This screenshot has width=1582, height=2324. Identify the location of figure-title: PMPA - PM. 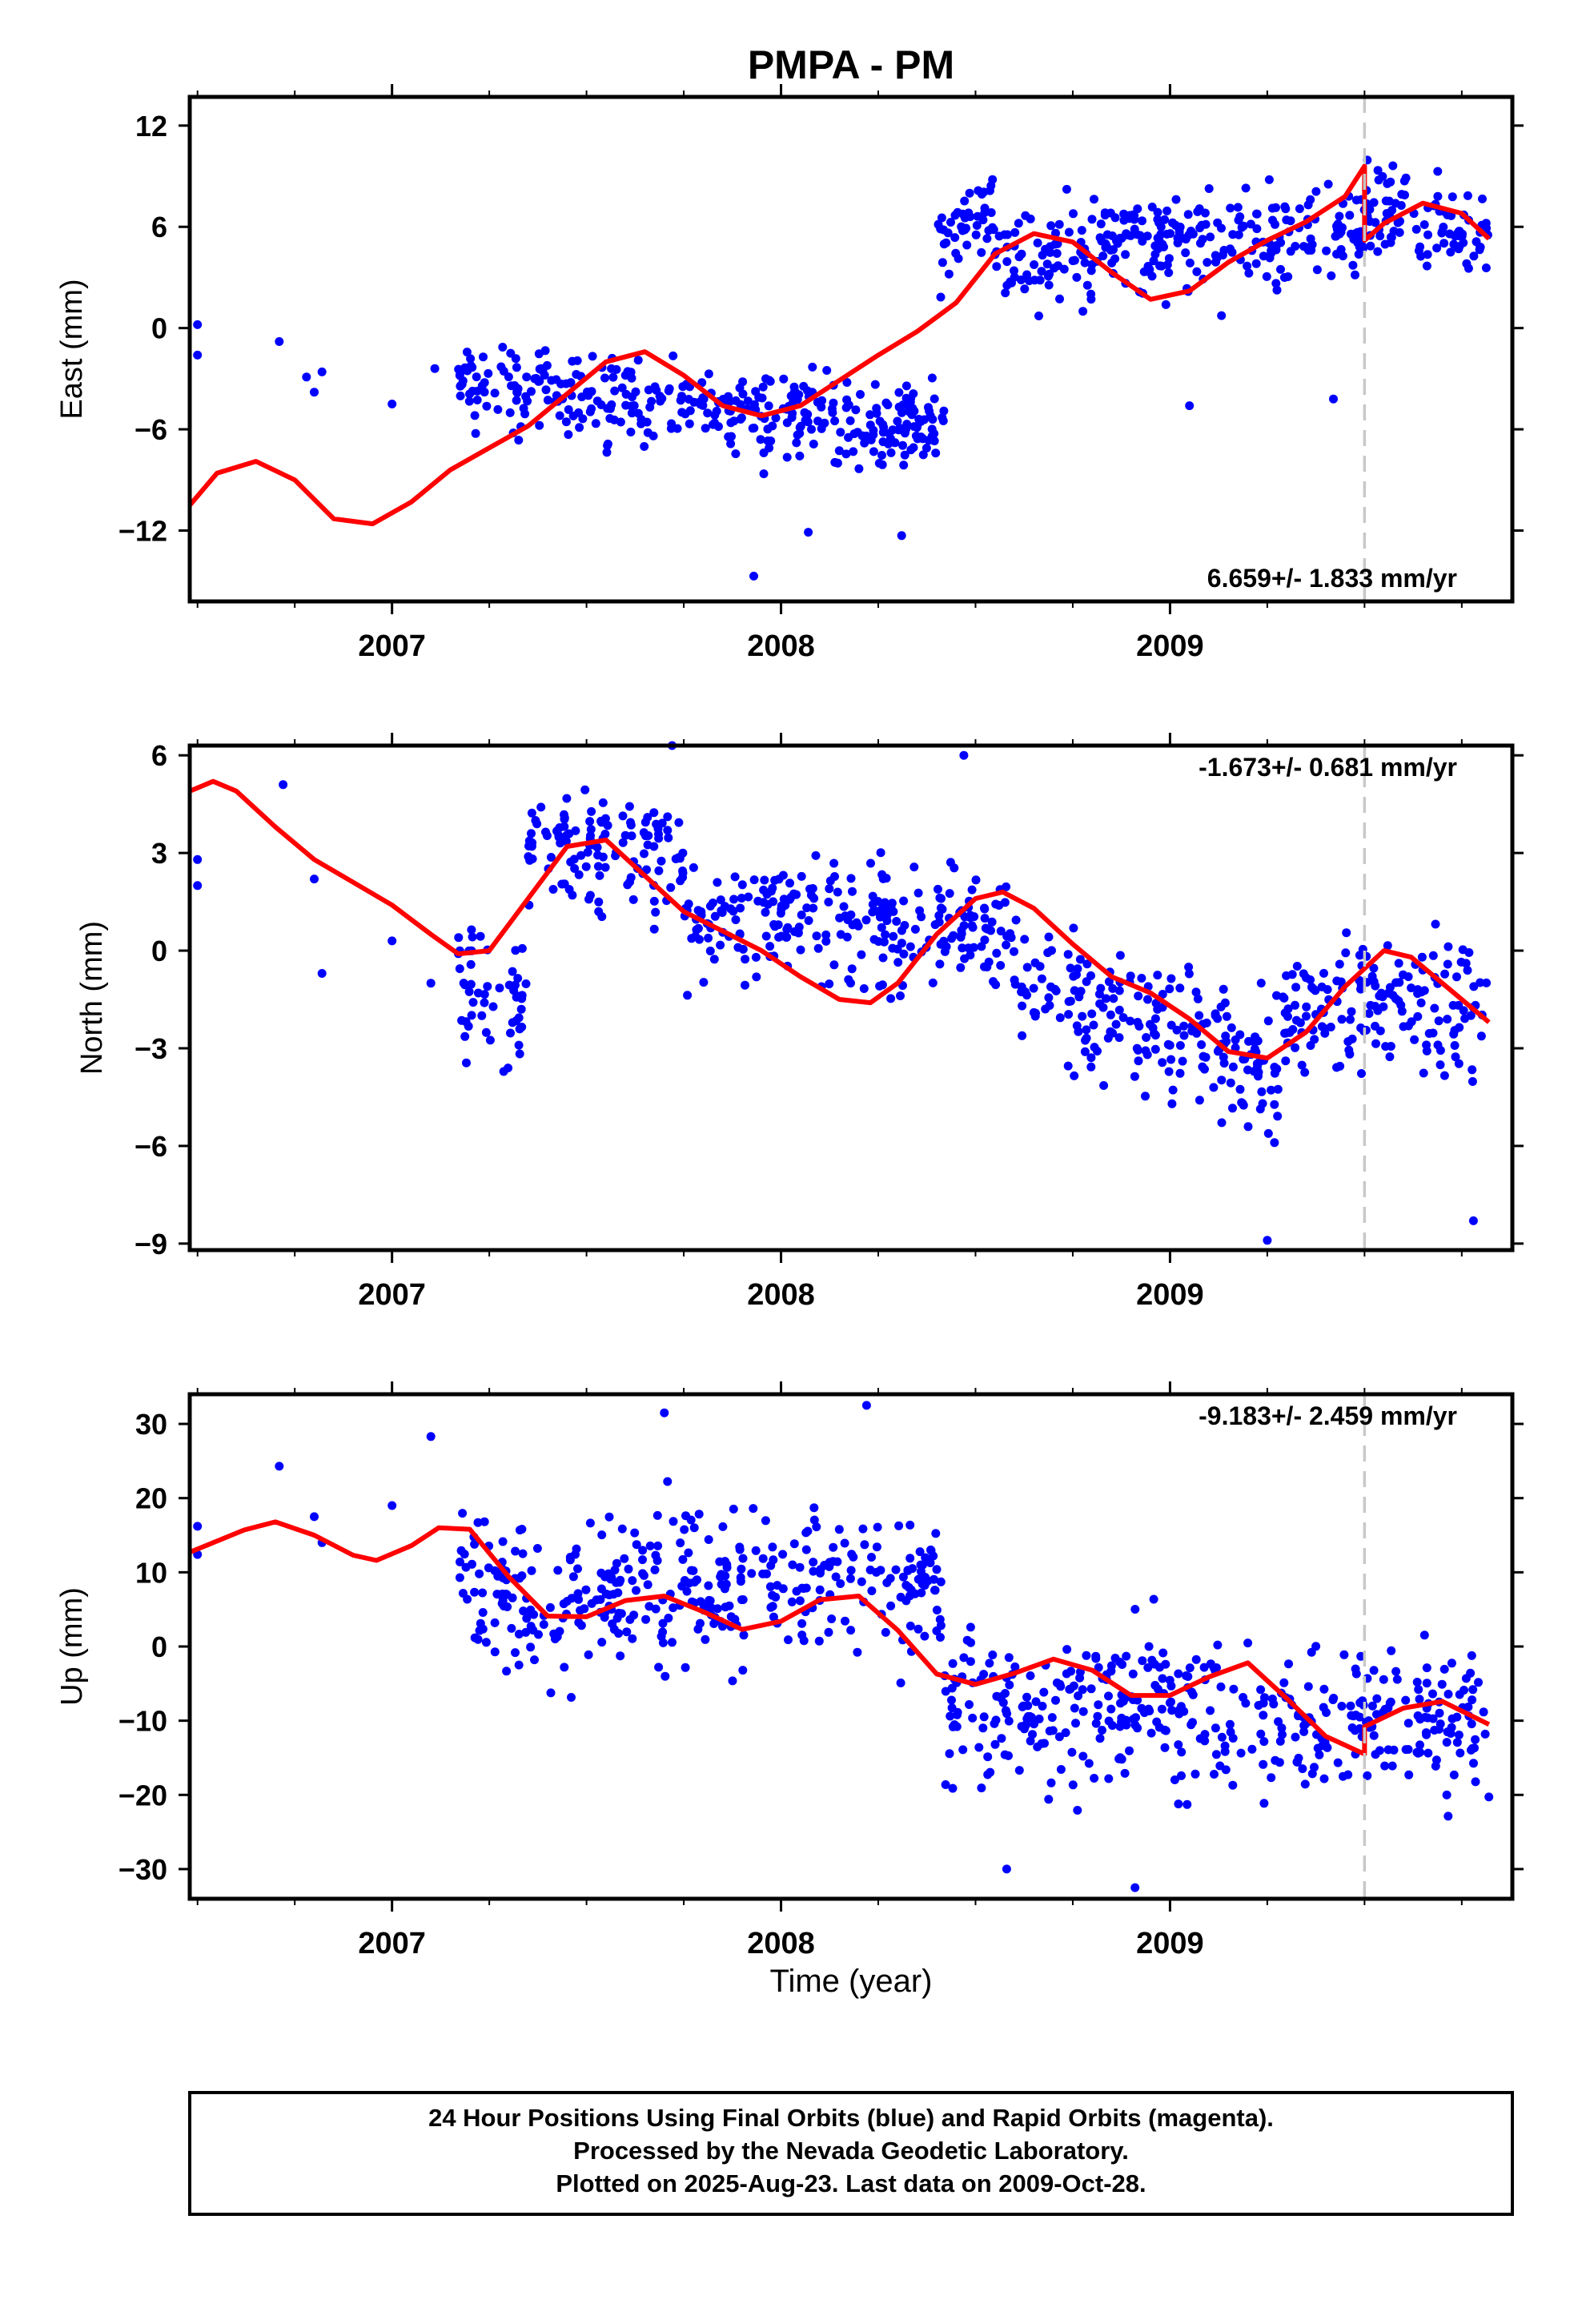
(851, 64).